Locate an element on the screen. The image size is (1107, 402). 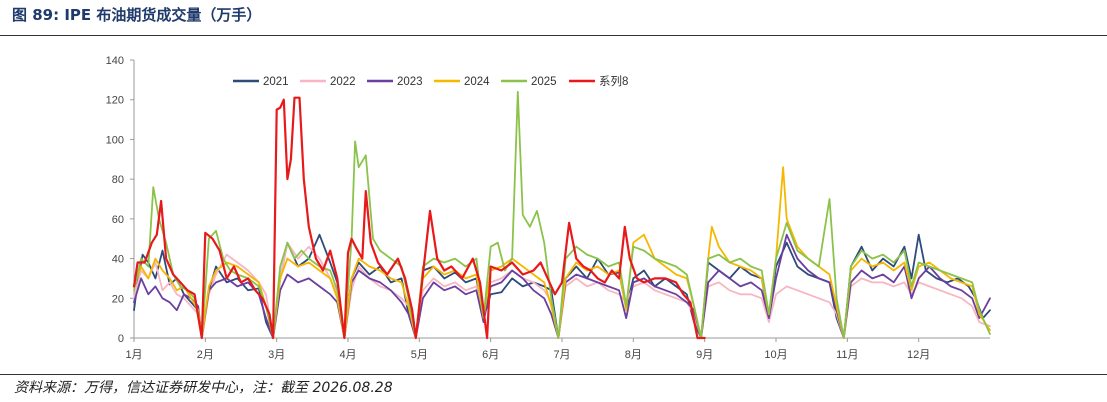
x-tick-label: 3月 is located at coordinates (276, 355).